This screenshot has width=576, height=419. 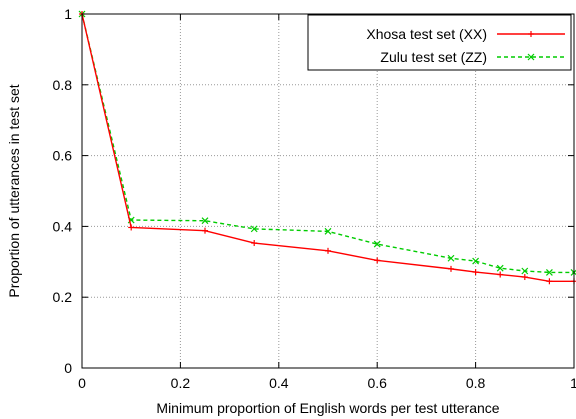 I want to click on y-tick-label: 1, so click(x=68, y=14).